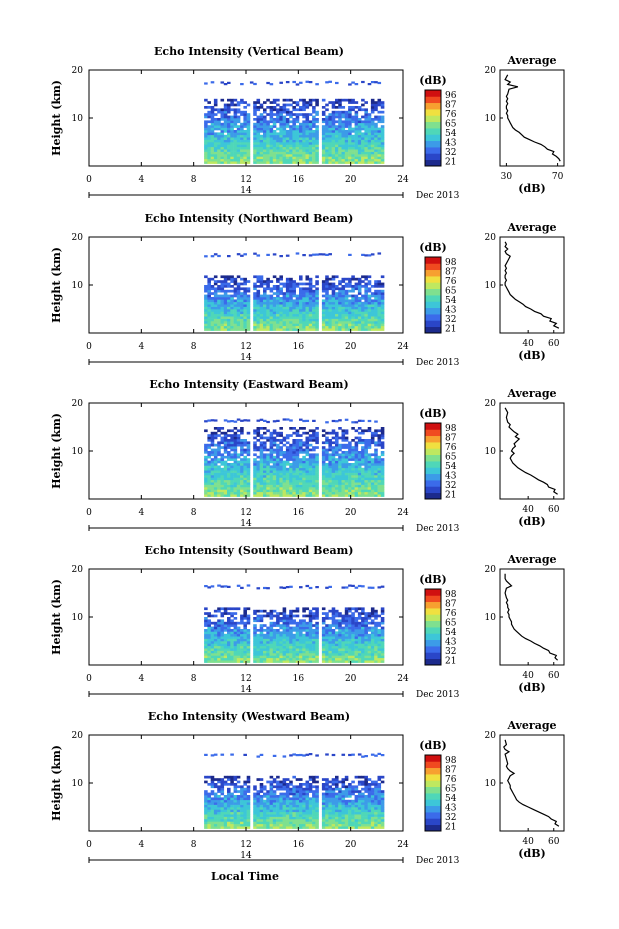  I want to click on panel-title: Echo Intensity (Northward Beam), so click(249, 218).